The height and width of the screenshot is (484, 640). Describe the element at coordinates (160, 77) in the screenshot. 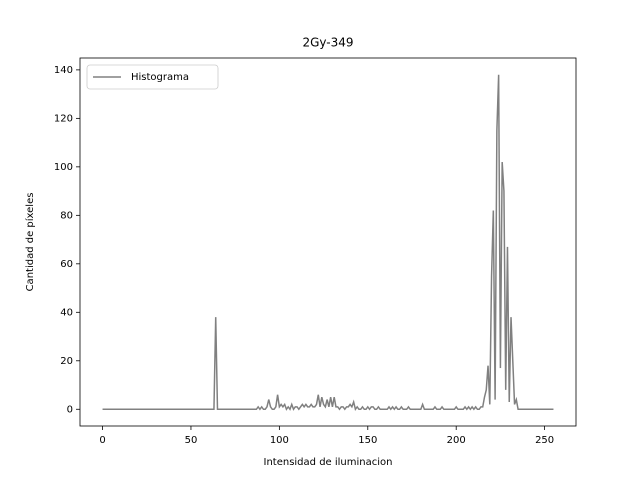

I see `legend-label: Histograma` at that location.